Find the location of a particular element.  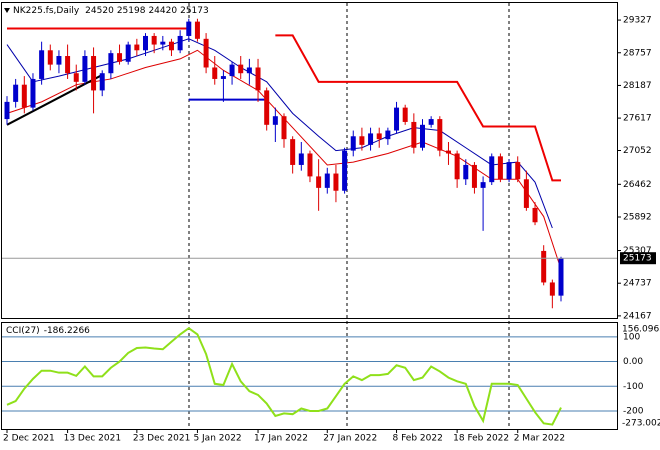

price-label-box is located at coordinates (638, 258).